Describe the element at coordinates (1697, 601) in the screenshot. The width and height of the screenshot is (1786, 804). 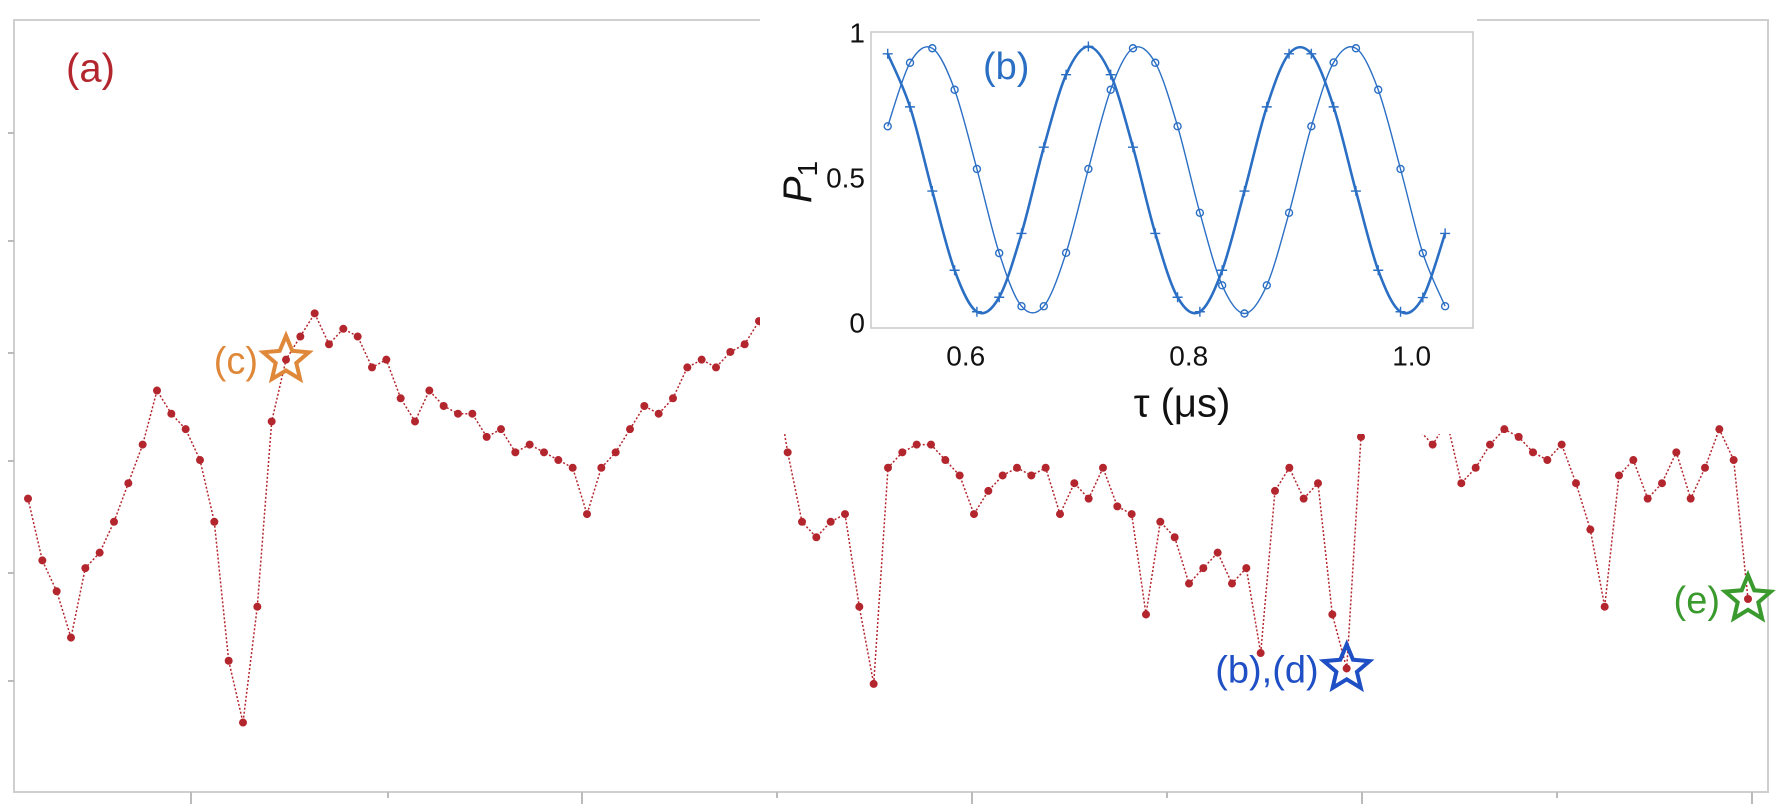
I see `annotation: (e)` at that location.